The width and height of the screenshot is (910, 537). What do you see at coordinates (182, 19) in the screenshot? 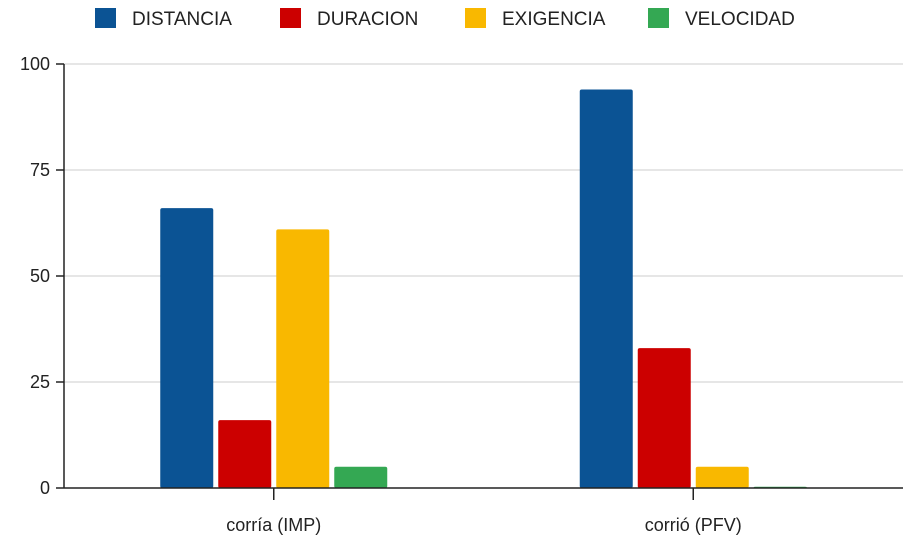
I see `legend-label-distancia: DISTANCIA` at bounding box center [182, 19].